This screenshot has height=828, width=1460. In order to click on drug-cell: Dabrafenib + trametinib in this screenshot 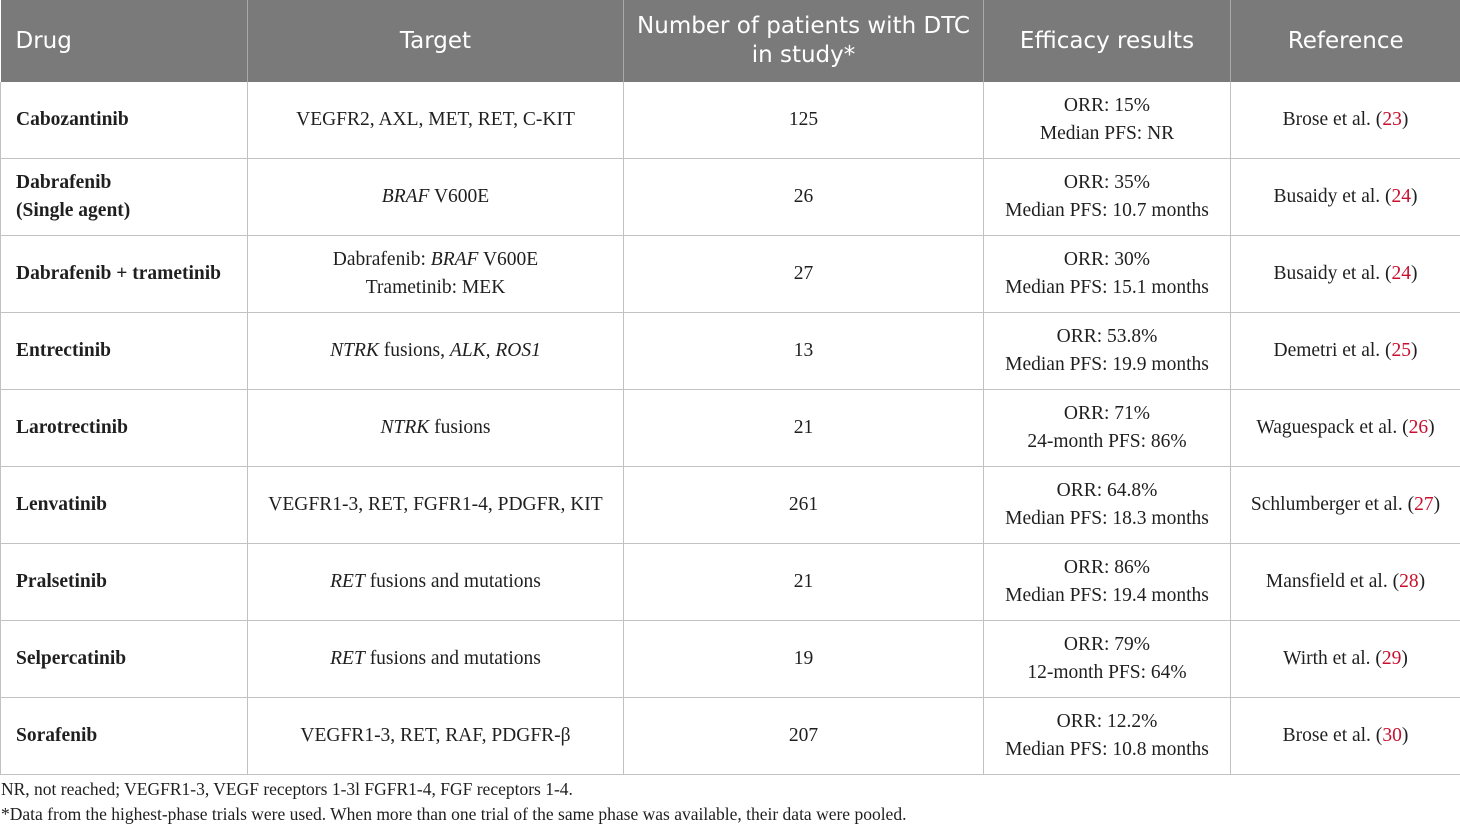, I will do `click(124, 274)`.